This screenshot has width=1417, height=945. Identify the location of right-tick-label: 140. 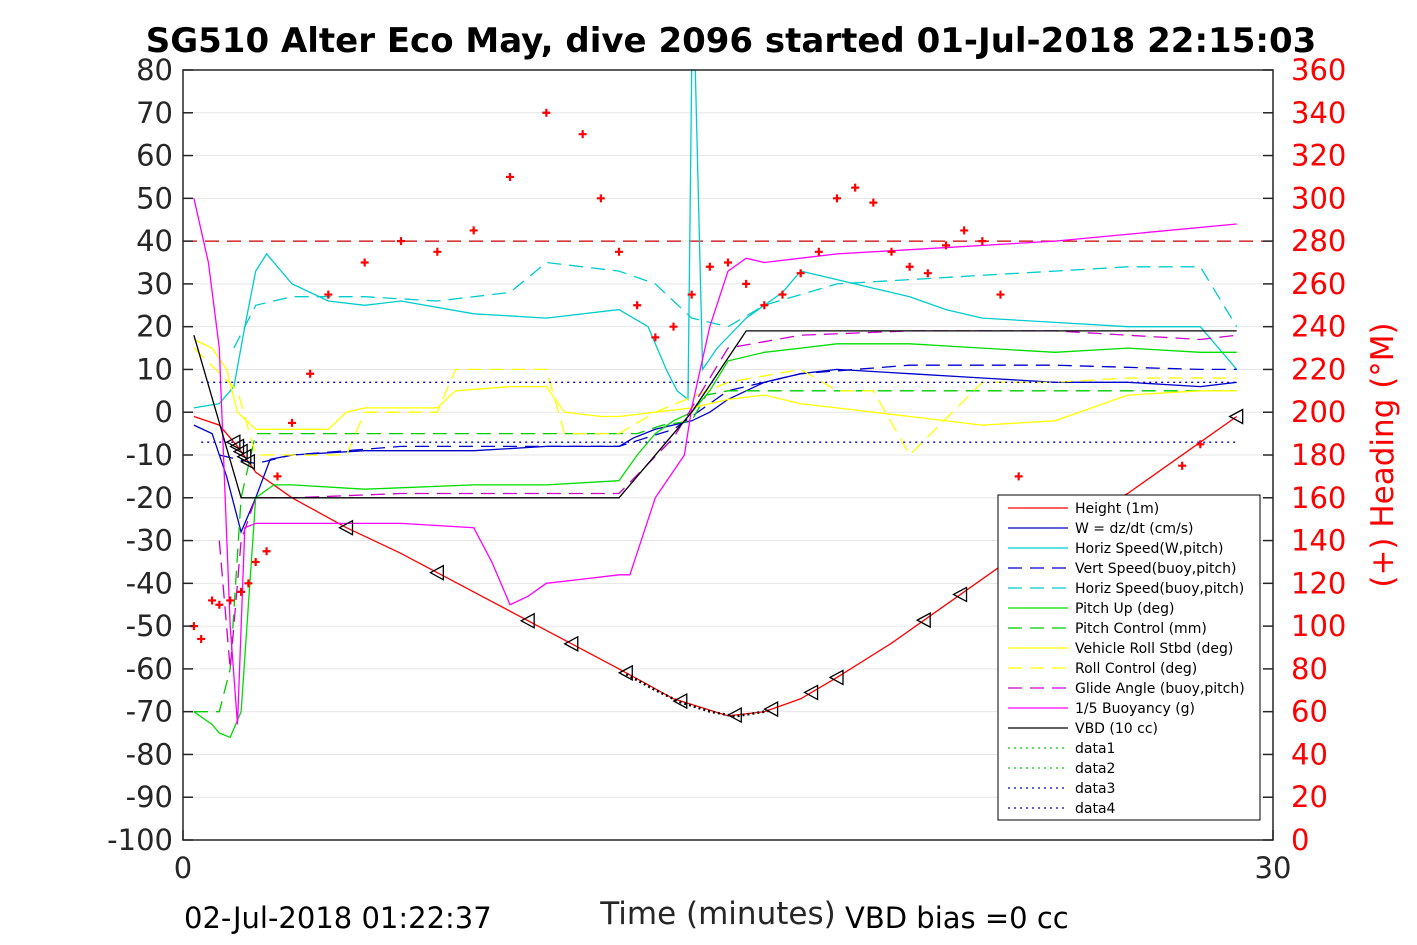
(1318, 541).